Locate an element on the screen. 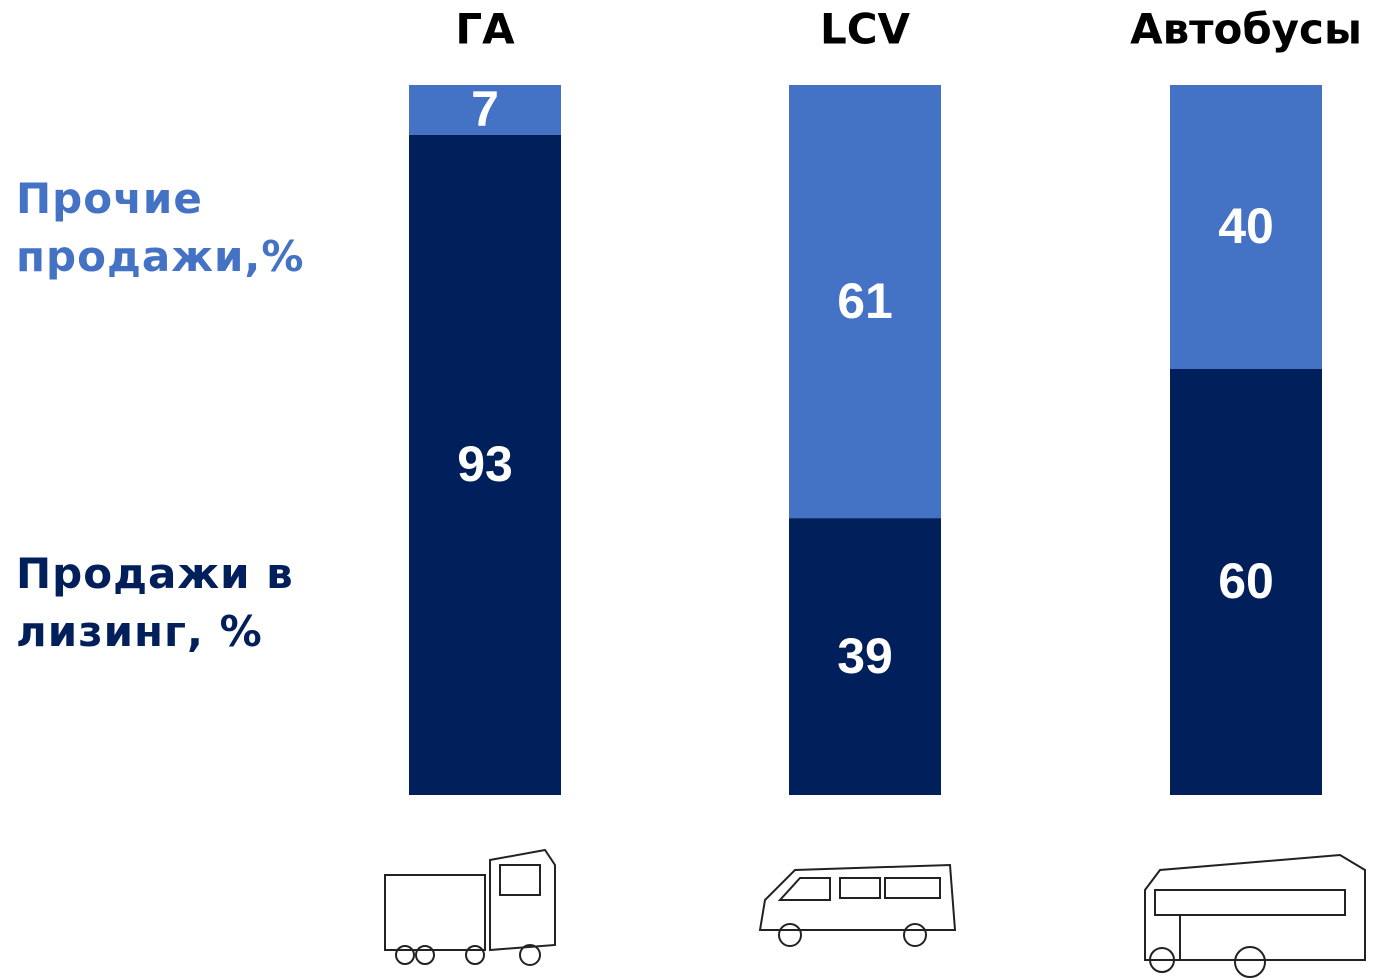  category-label: LCV is located at coordinates (865, 29).